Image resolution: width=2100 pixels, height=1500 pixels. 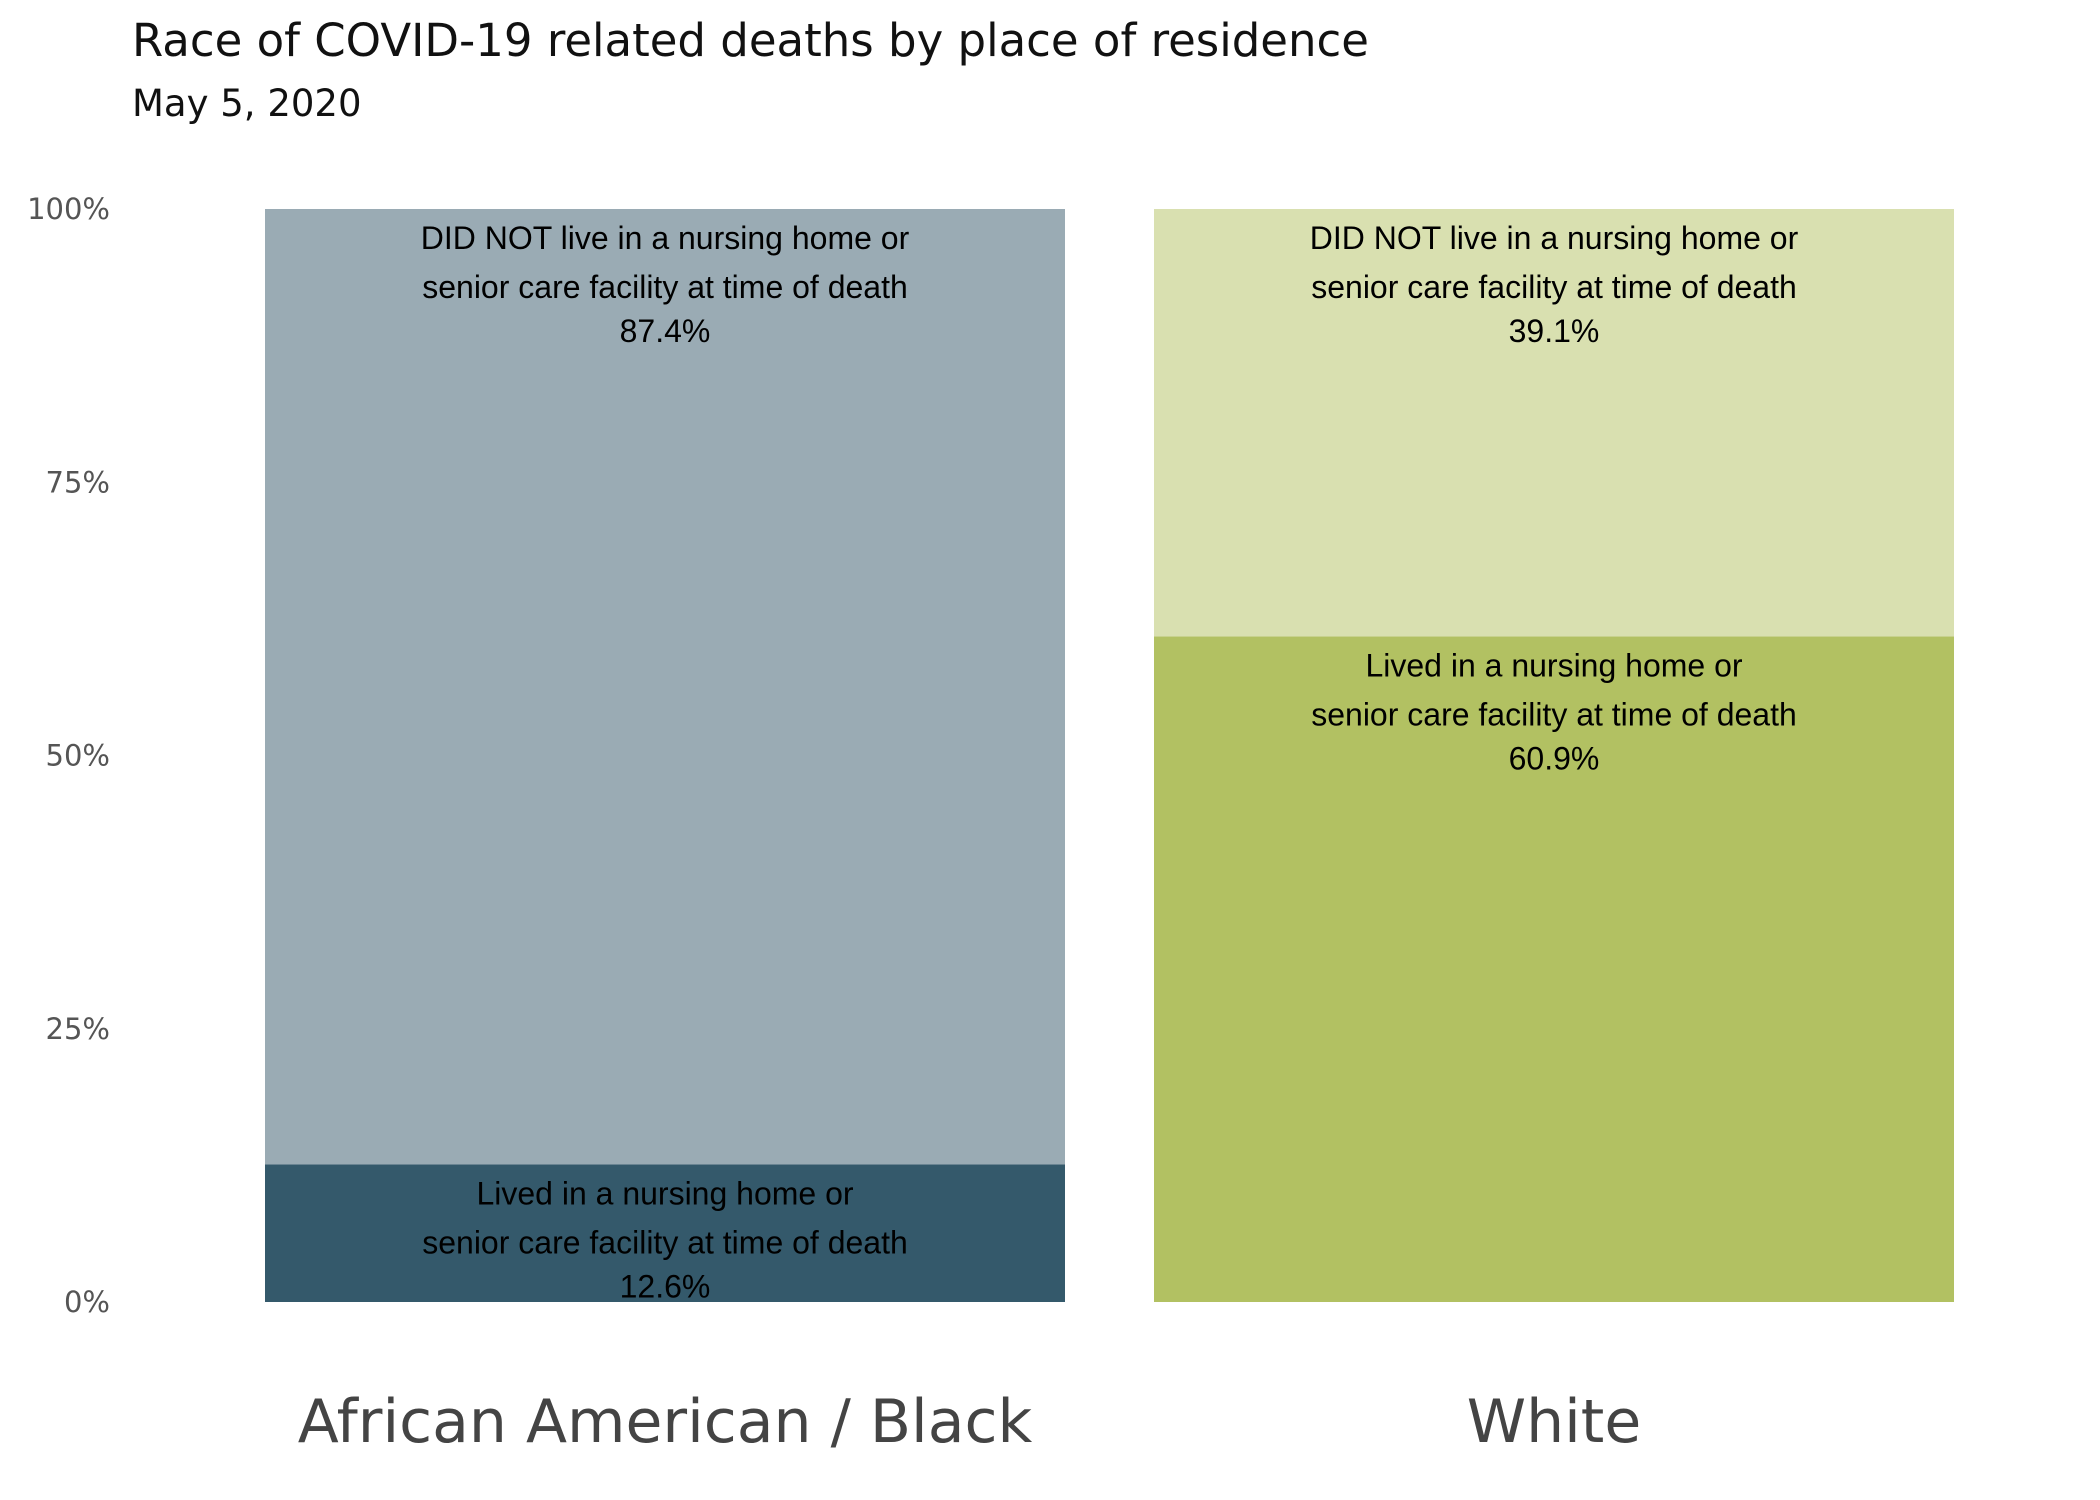 I want to click on y-tick-label: 50%, so click(x=78, y=756).